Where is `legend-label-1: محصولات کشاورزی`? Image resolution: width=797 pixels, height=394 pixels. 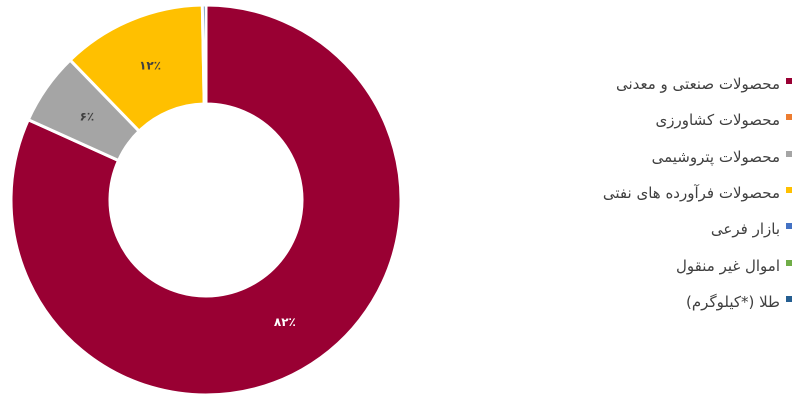 legend-label-1: محصولات کشاورزی is located at coordinates (717, 120).